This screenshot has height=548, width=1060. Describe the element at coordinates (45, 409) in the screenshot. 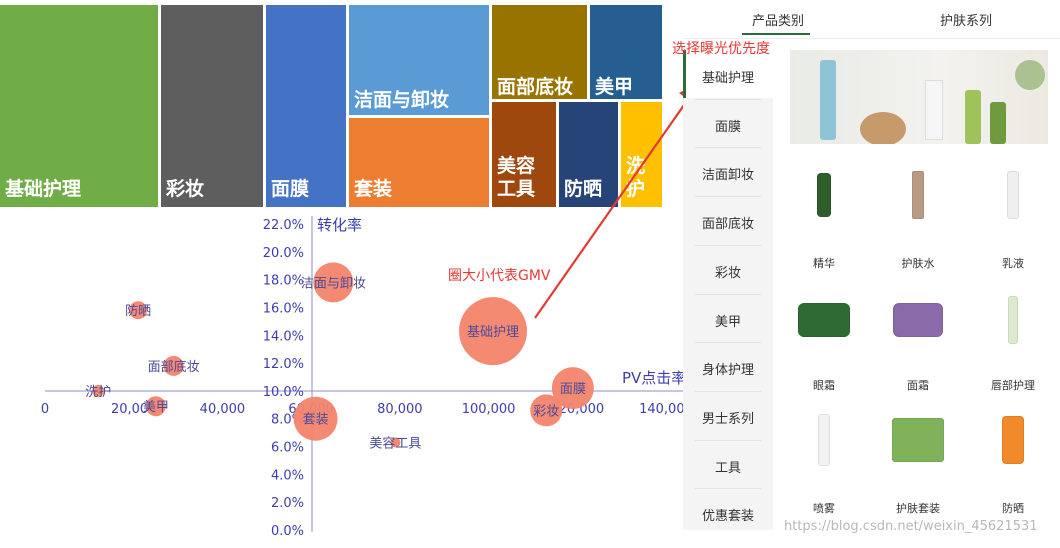

I see `x-tick-label: 0` at that location.